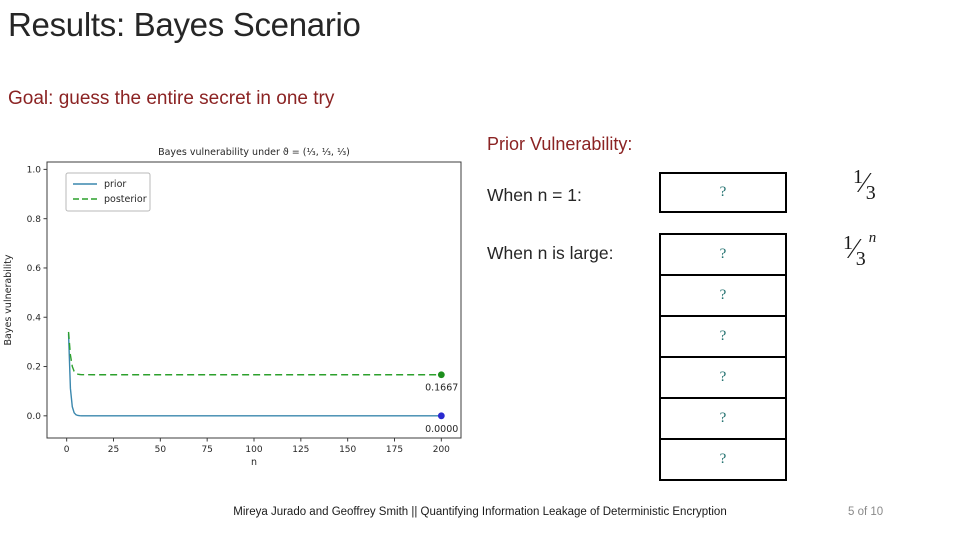 The image size is (960, 540). Describe the element at coordinates (34, 171) in the screenshot. I see `y-tick-label: 1.0` at that location.